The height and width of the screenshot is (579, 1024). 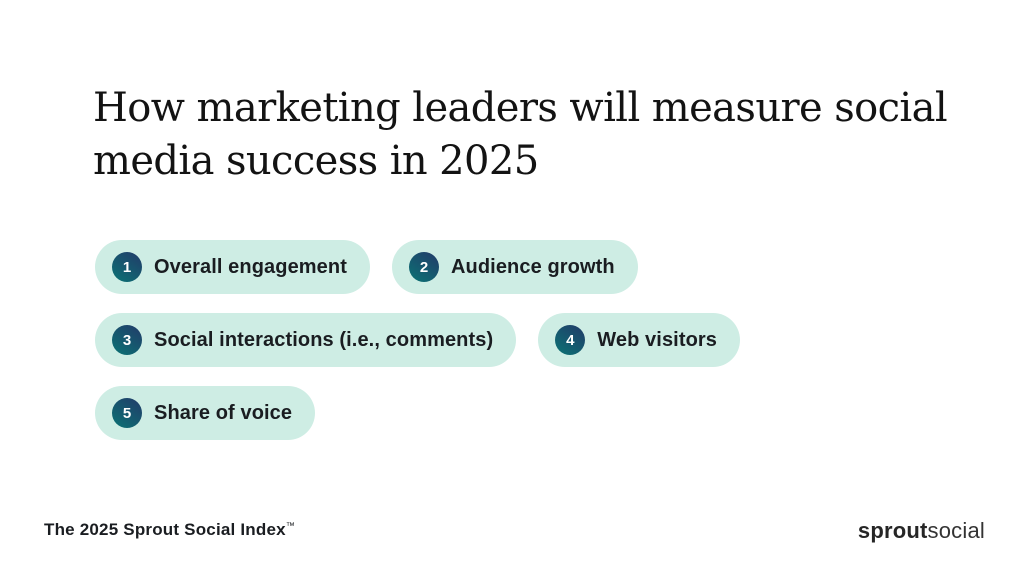 What do you see at coordinates (657, 339) in the screenshot?
I see `item-label: Web visitors` at bounding box center [657, 339].